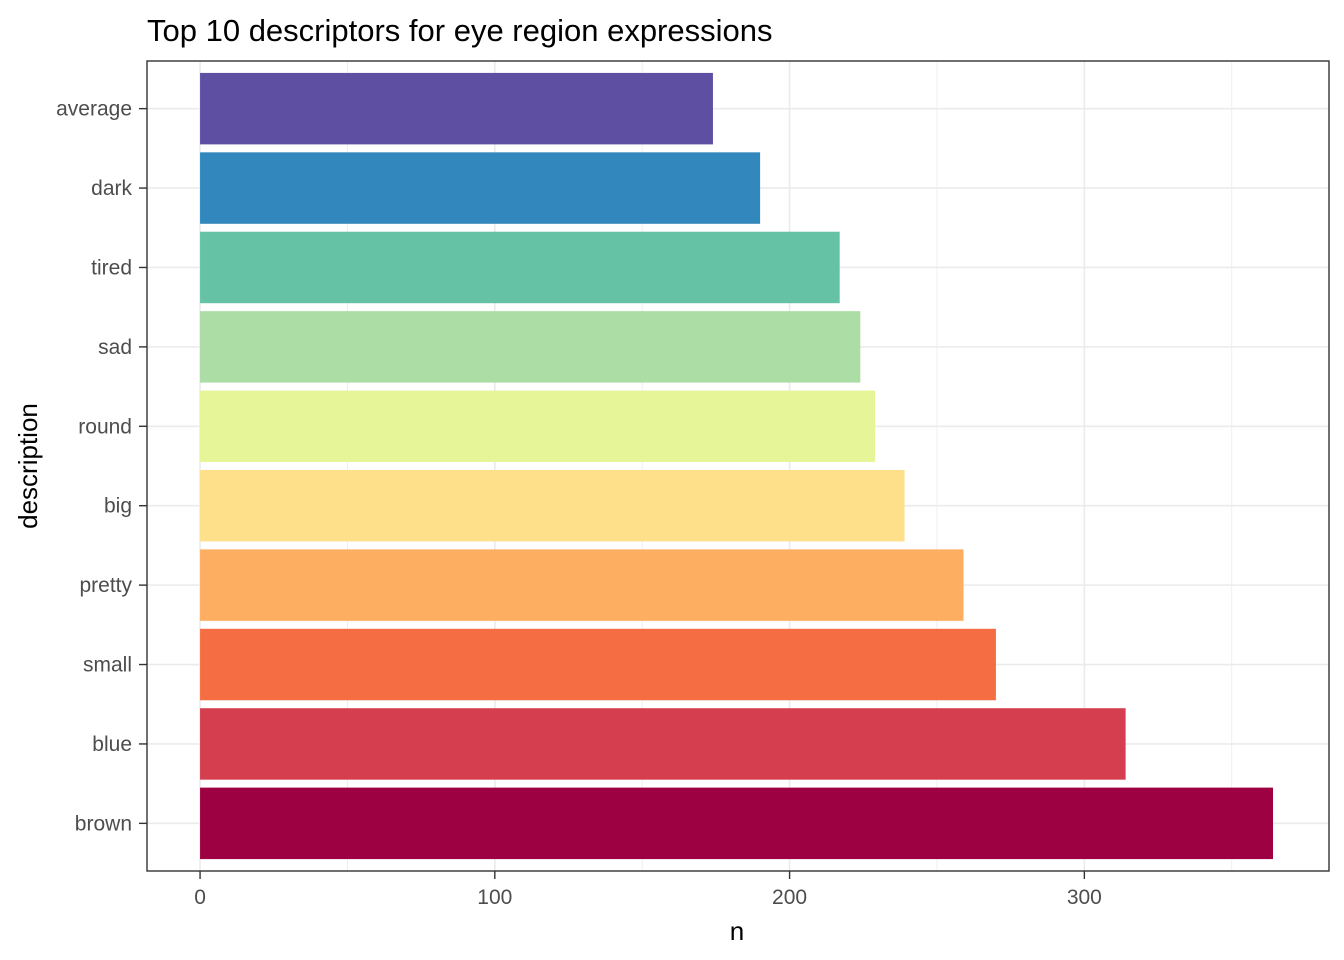 The height and width of the screenshot is (960, 1344). Describe the element at coordinates (28, 466) in the screenshot. I see `y-axis-title: description` at that location.